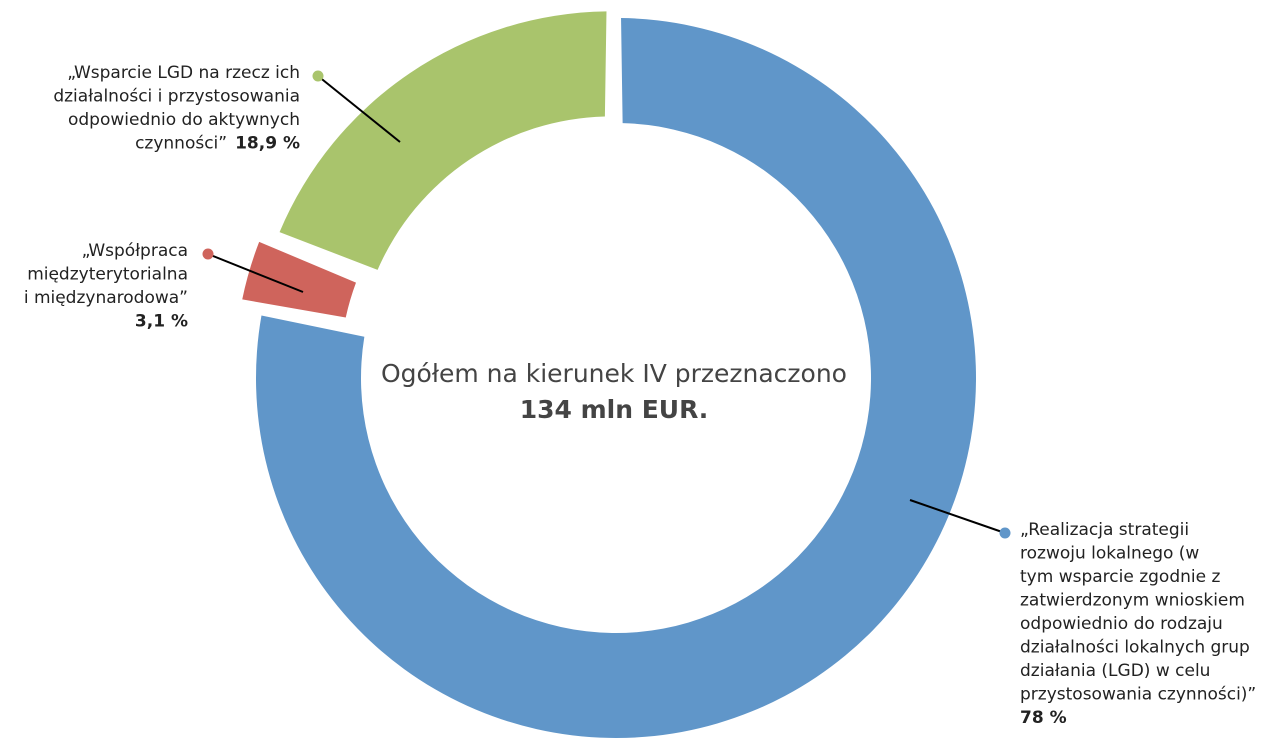 Image resolution: width=1280 pixels, height=746 pixels. I want to click on center-text: Ogółem na kierunek IV przeznaczono, so click(614, 373).